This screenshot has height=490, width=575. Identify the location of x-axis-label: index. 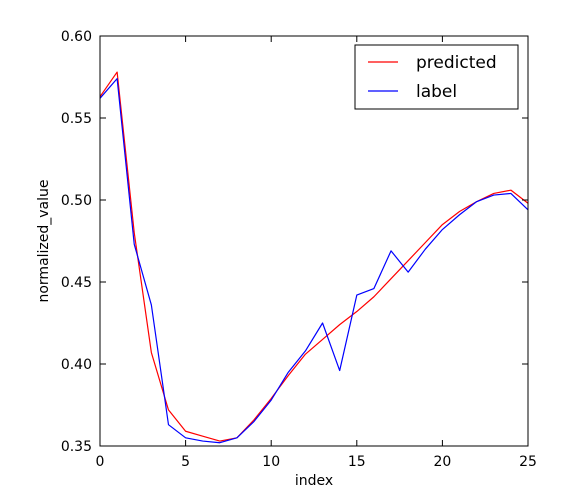
(314, 481).